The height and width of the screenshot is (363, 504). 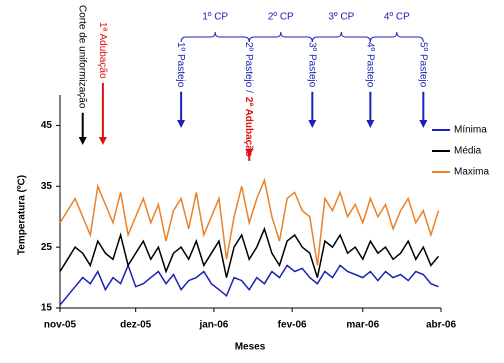 I want to click on period-label: 4º CP, so click(x=397, y=17).